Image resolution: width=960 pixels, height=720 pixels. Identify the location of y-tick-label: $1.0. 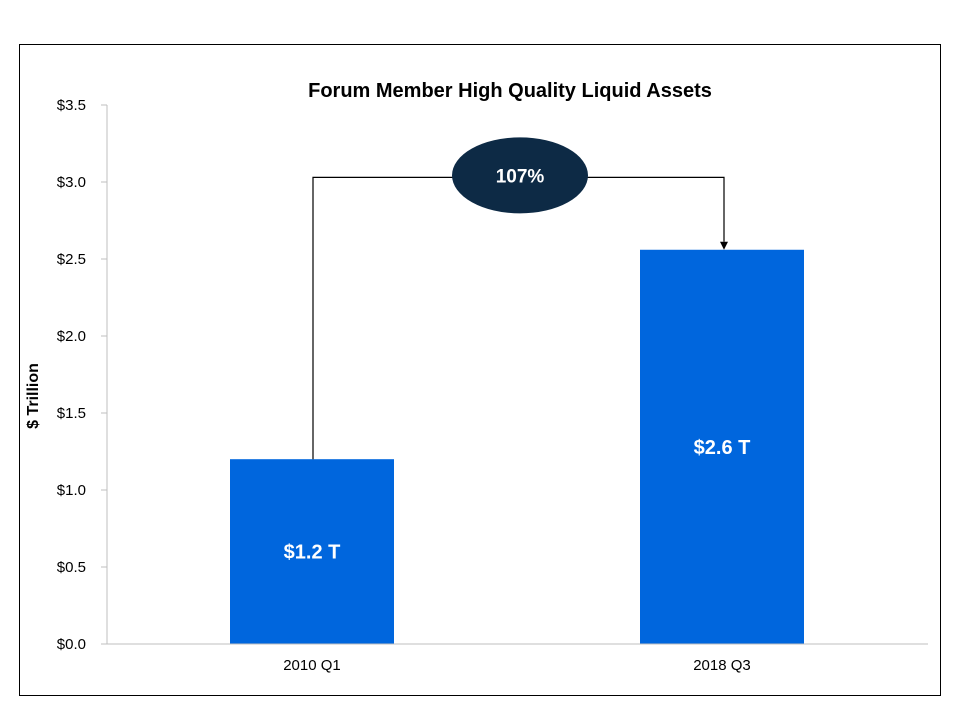
(71, 490).